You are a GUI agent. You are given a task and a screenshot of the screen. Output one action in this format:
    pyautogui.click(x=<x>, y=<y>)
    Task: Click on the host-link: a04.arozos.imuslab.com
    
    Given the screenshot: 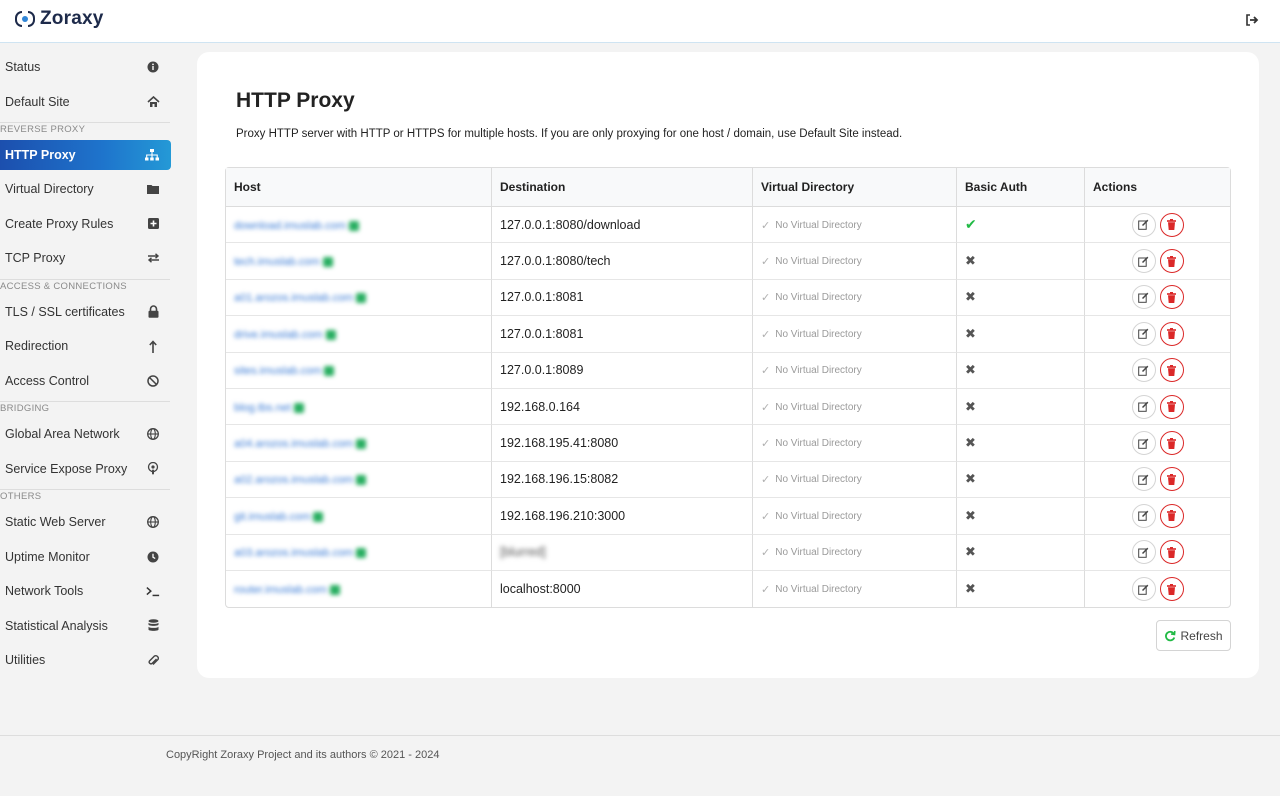 What is the action you would take?
    pyautogui.click(x=300, y=444)
    